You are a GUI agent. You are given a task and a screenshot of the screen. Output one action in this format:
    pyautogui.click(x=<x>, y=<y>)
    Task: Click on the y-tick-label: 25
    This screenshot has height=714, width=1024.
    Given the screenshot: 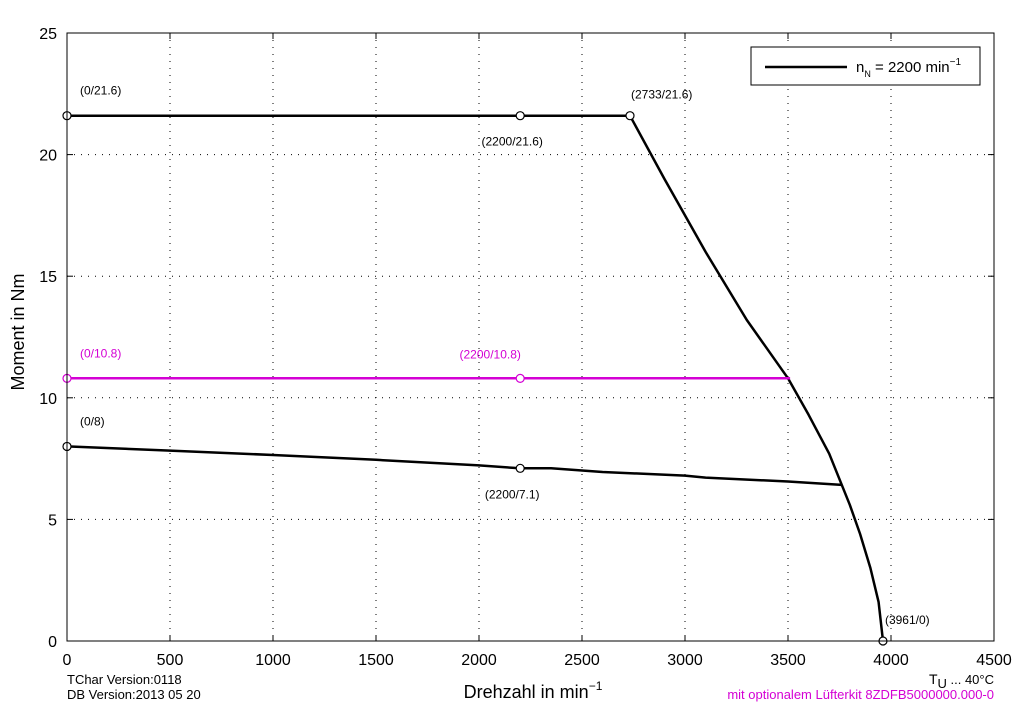 What is the action you would take?
    pyautogui.click(x=48, y=34)
    